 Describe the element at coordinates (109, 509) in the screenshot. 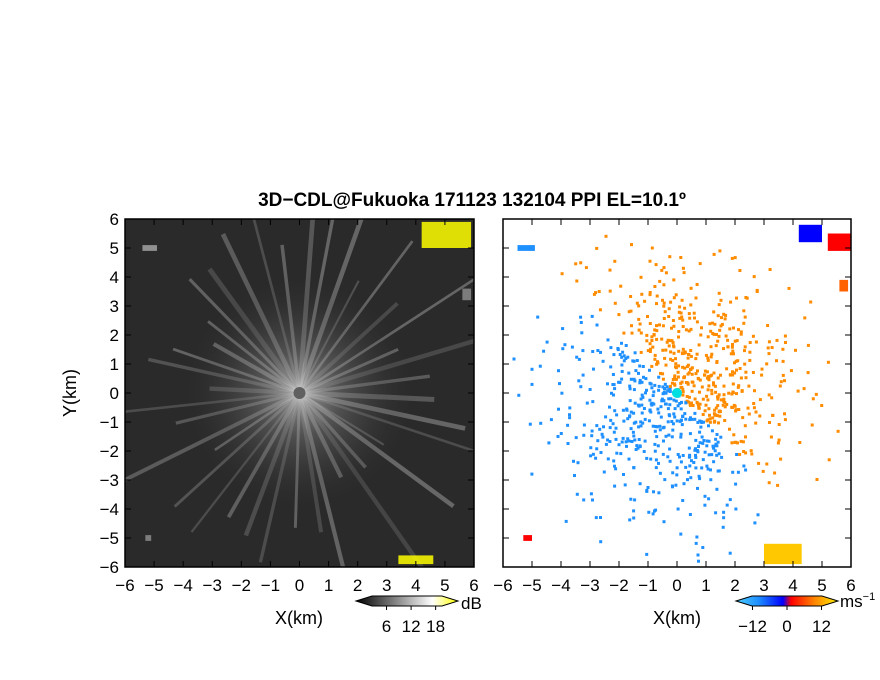

I see `y-tick-label: −4` at that location.